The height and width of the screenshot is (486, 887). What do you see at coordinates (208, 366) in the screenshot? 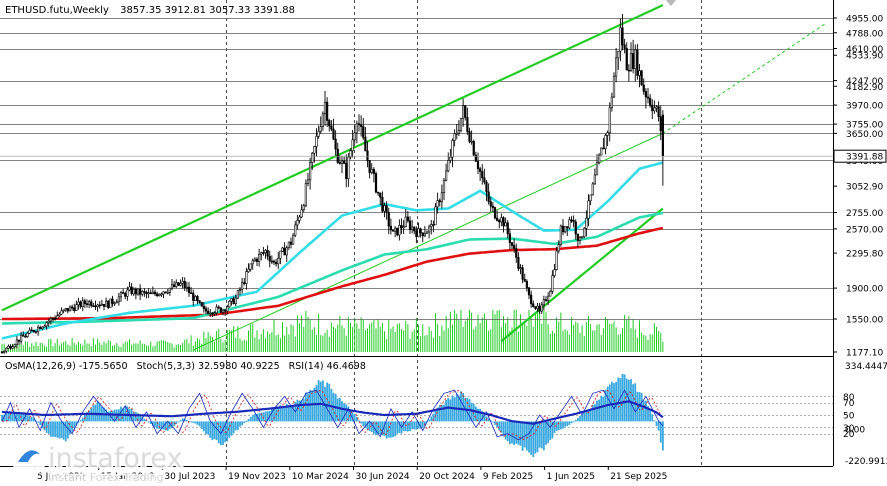
I see `stoch-label: Stoch(5,3,3) 32.5980 40.9225` at bounding box center [208, 366].